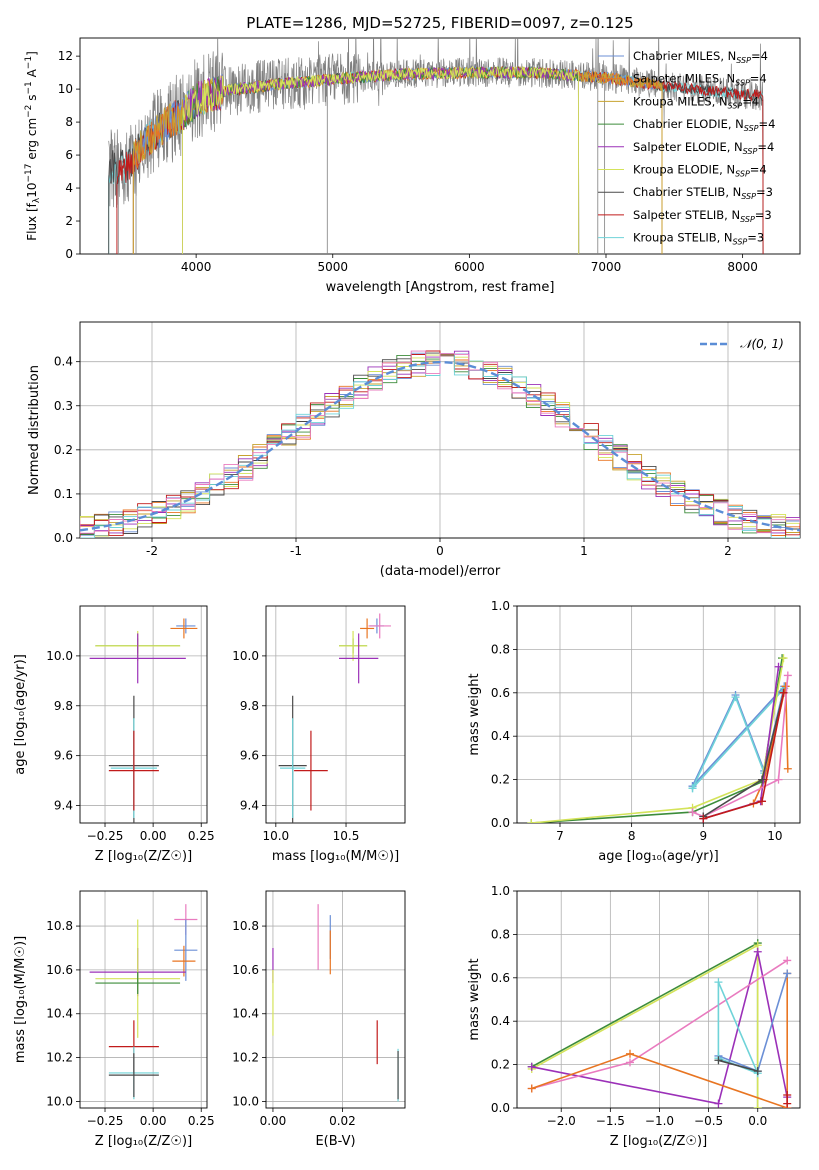  Describe the element at coordinates (704, 125) in the screenshot. I see `legend-label: Chabrier ELODIE, NSSP=4` at that location.